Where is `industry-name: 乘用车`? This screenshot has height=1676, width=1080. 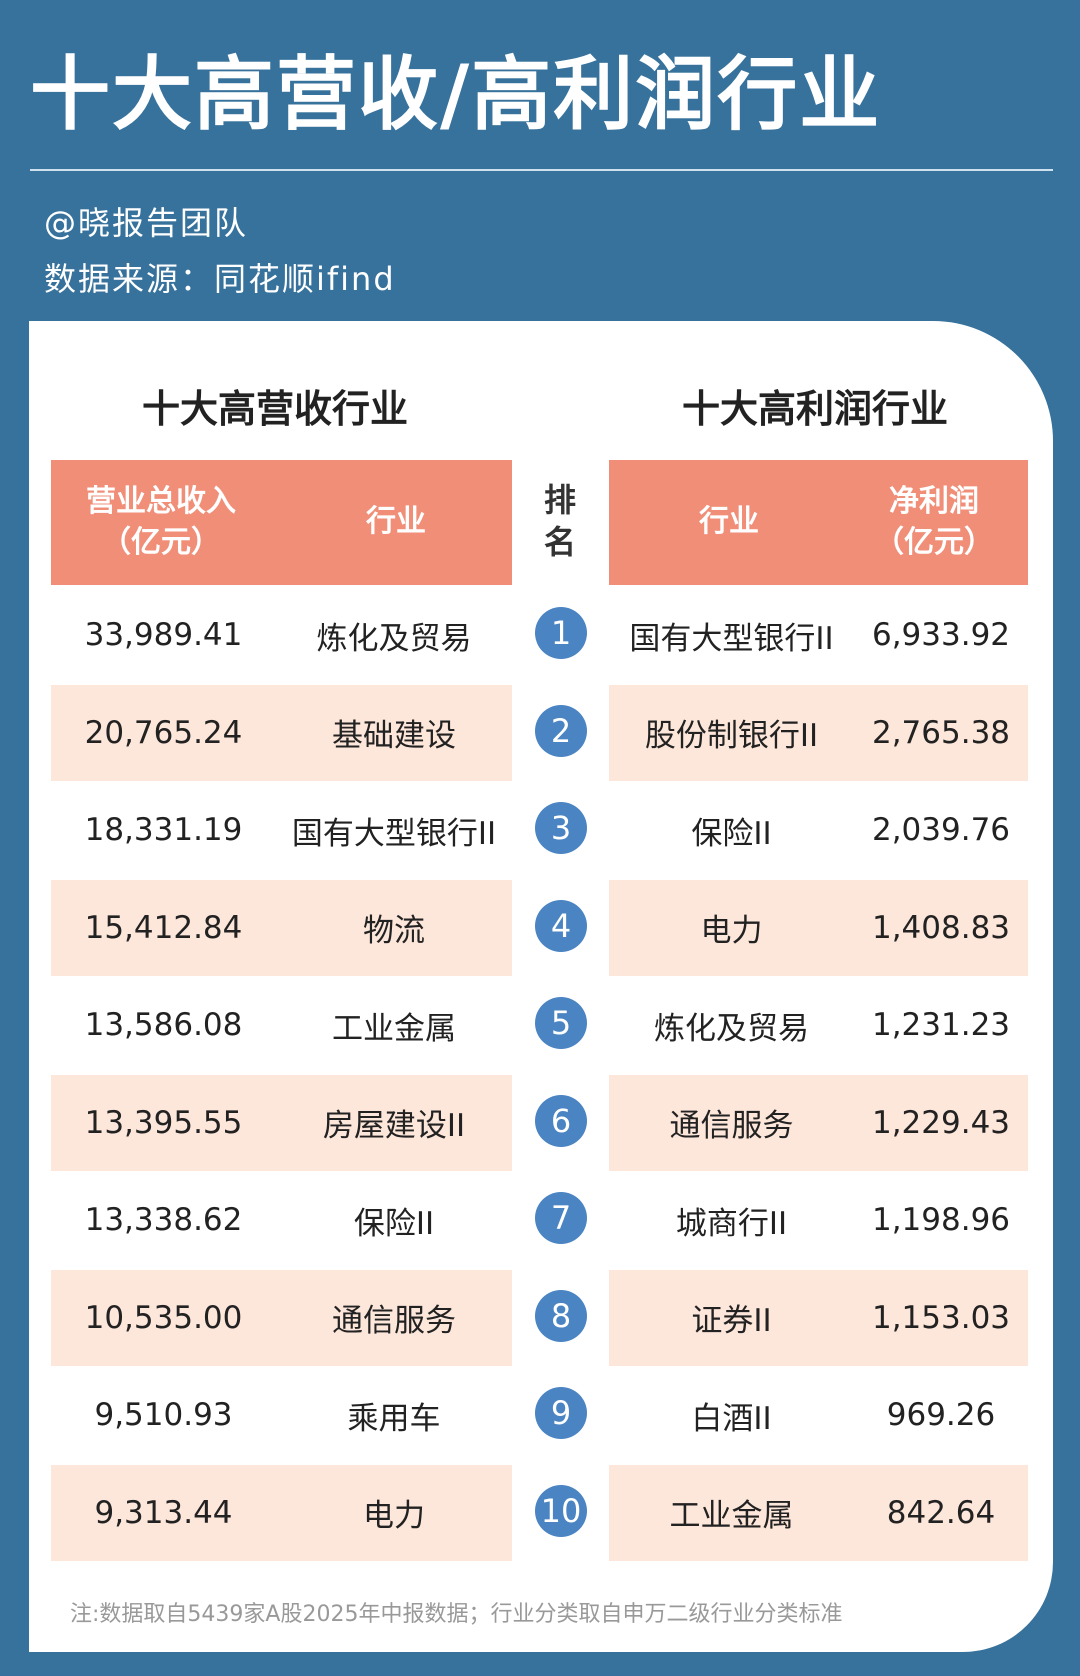 industry-name: 乘用车 is located at coordinates (394, 1418).